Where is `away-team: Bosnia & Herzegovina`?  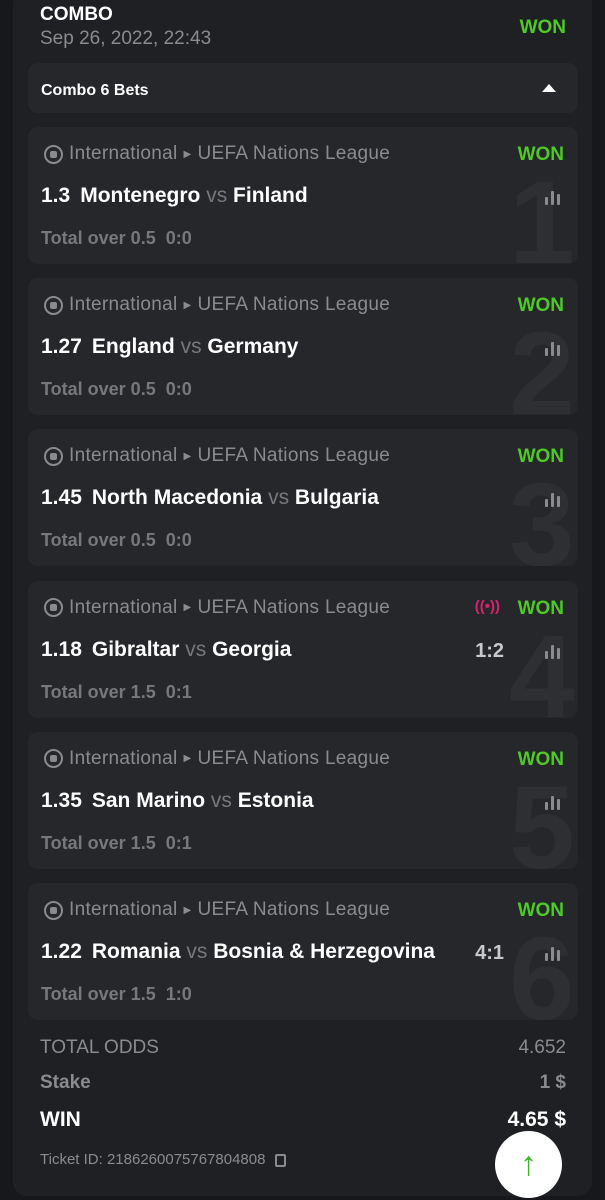
away-team: Bosnia & Herzegovina is located at coordinates (324, 951).